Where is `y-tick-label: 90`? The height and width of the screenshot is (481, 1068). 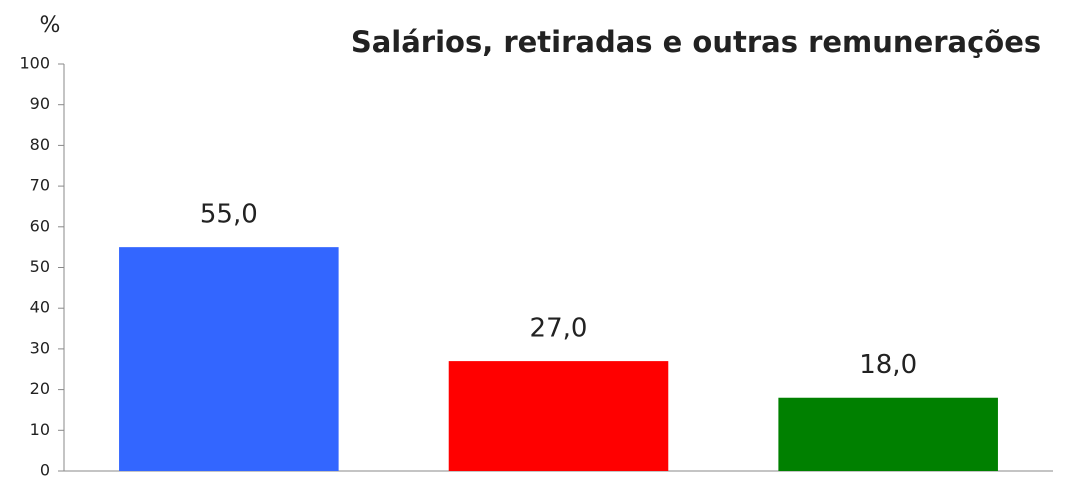
y-tick-label: 90 is located at coordinates (40, 103).